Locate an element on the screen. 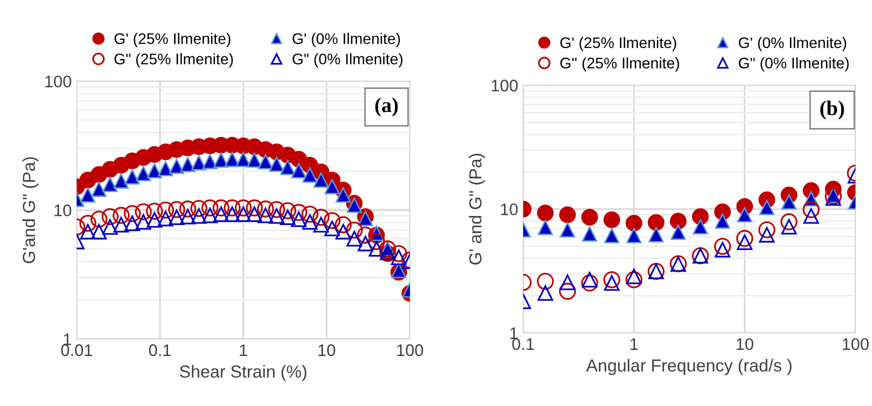 The height and width of the screenshot is (406, 872). legend-label: G" (25% Ilmenite) is located at coordinates (173, 60).